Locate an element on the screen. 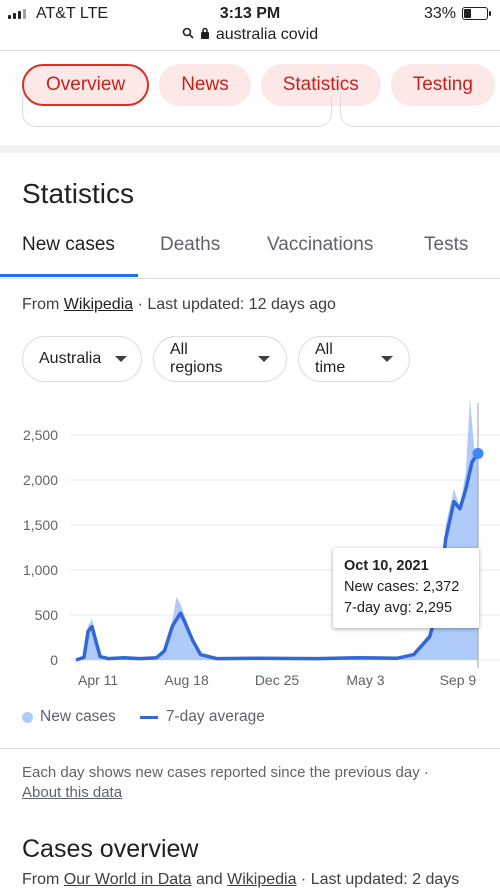  about-data-link: About this data is located at coordinates (72, 792).